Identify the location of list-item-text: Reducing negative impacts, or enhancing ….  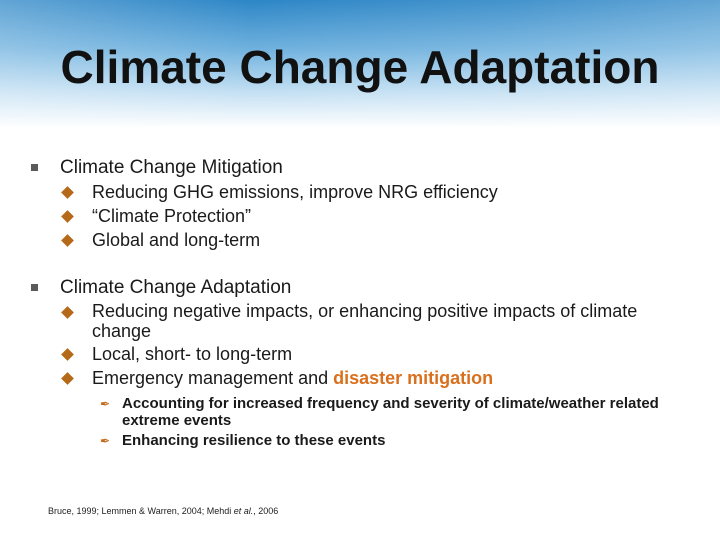
(365, 321).